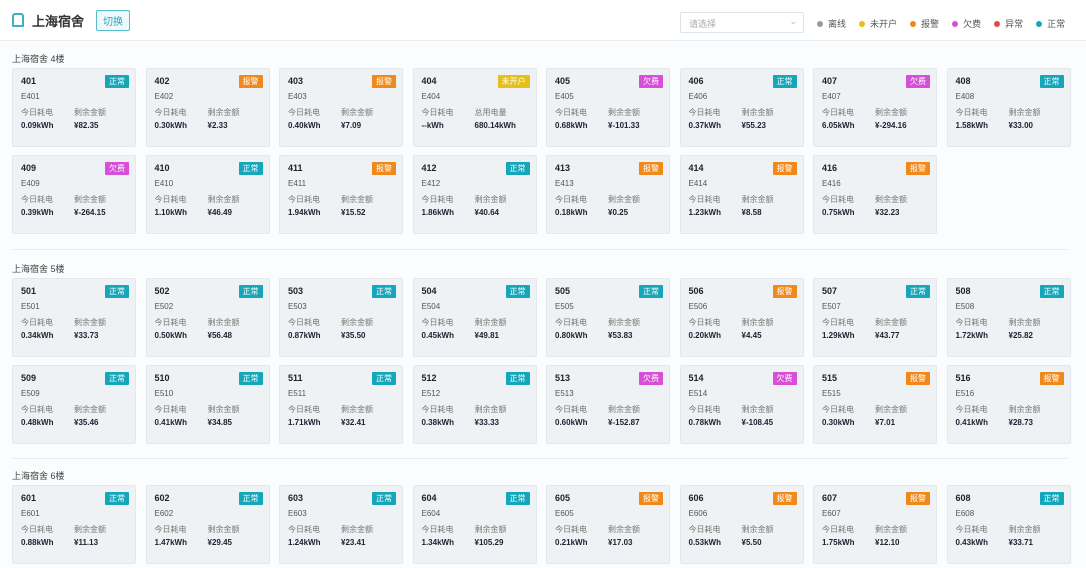 The height and width of the screenshot is (568, 1086). I want to click on filter-select: 请选择 ⌄, so click(742, 22).